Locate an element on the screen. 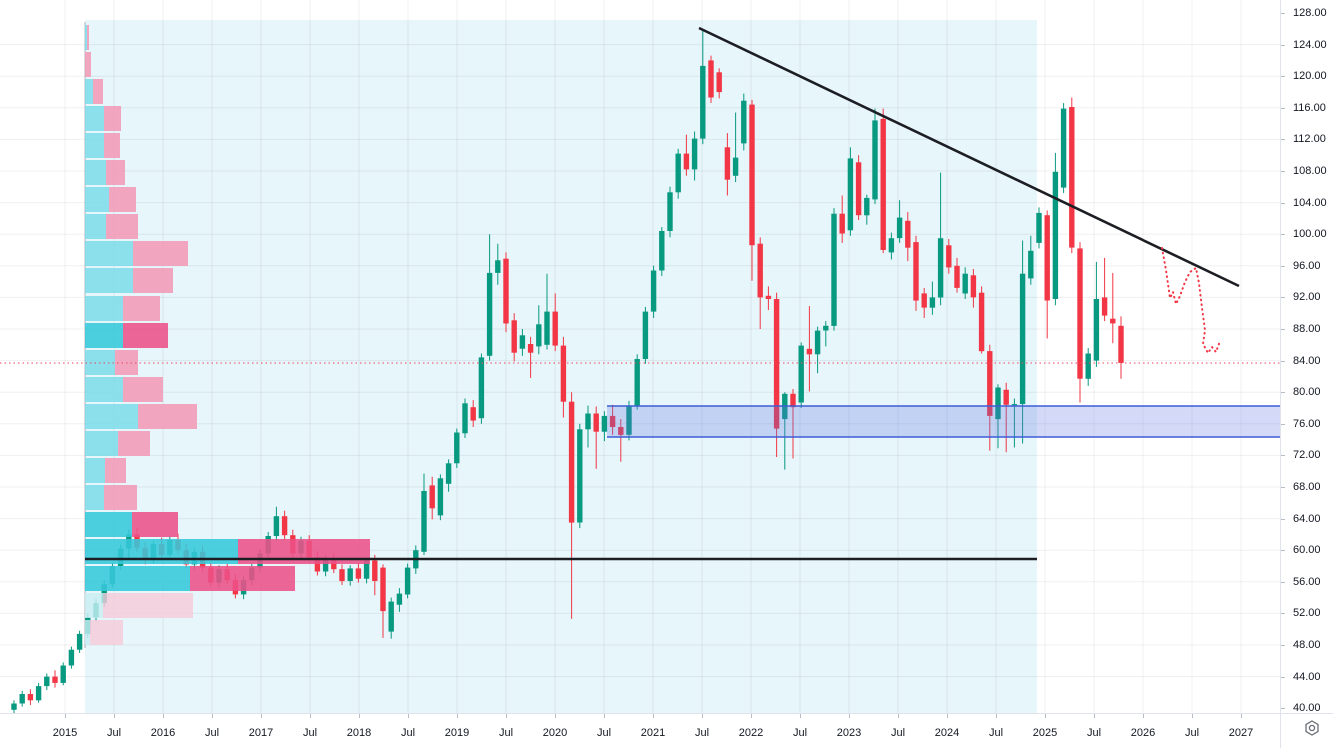 This screenshot has height=748, width=1333. projection-path is located at coordinates (1191, 300).